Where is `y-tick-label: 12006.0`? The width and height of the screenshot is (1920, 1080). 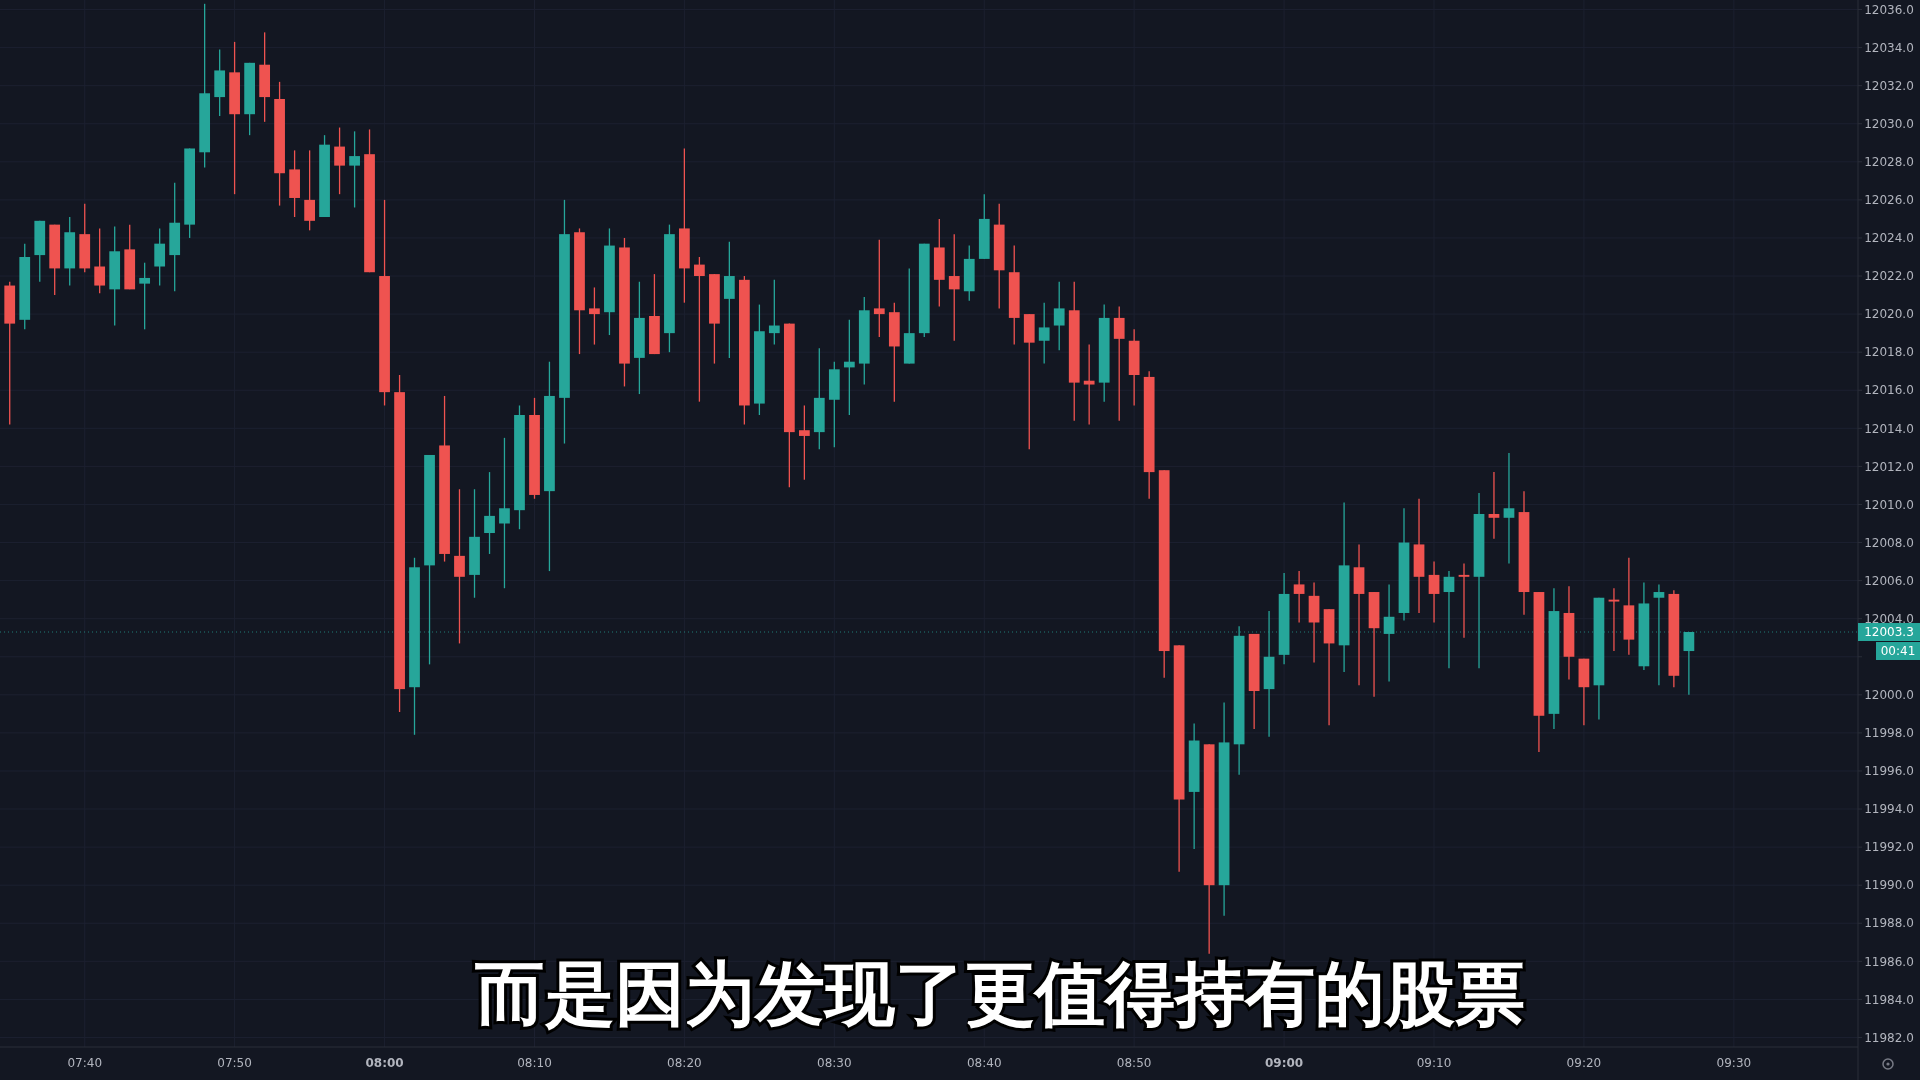
y-tick-label: 12006.0 is located at coordinates (1889, 580).